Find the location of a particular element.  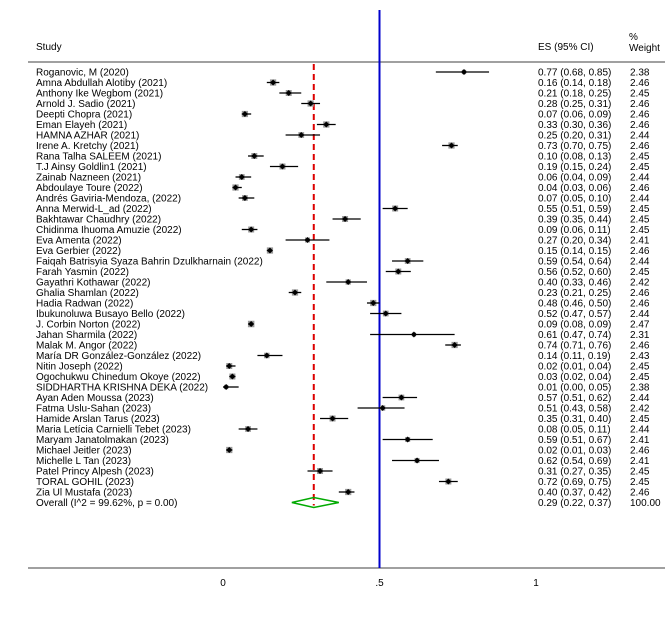

study-name: María DR González-González (2022) is located at coordinates (118, 356).